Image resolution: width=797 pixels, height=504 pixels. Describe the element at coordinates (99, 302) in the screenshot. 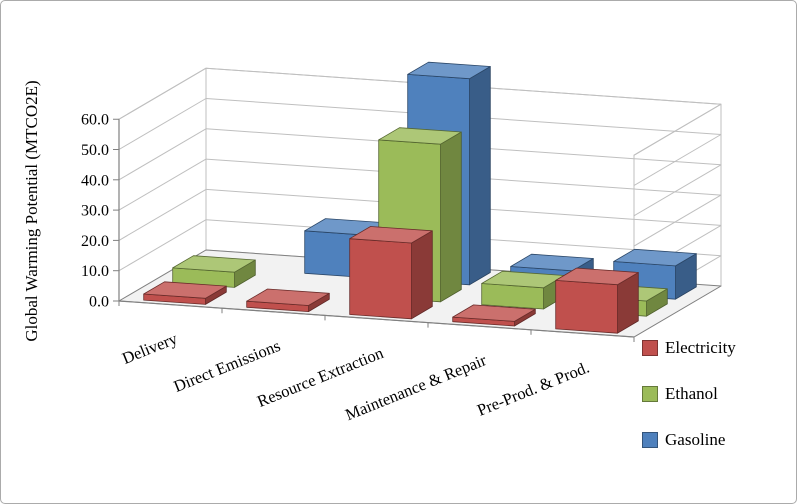

I see `y-tick-label: 0.0` at that location.